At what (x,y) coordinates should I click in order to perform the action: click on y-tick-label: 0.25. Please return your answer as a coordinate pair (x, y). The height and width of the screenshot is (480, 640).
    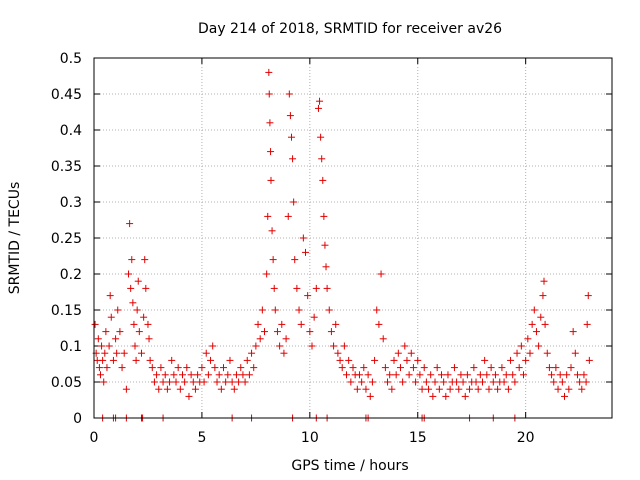
    Looking at the image, I should click on (66, 239).